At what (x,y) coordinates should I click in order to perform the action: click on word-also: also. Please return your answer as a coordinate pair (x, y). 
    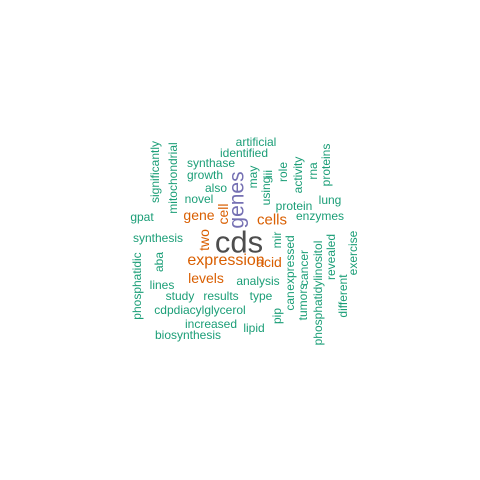
    Looking at the image, I should click on (216, 188).